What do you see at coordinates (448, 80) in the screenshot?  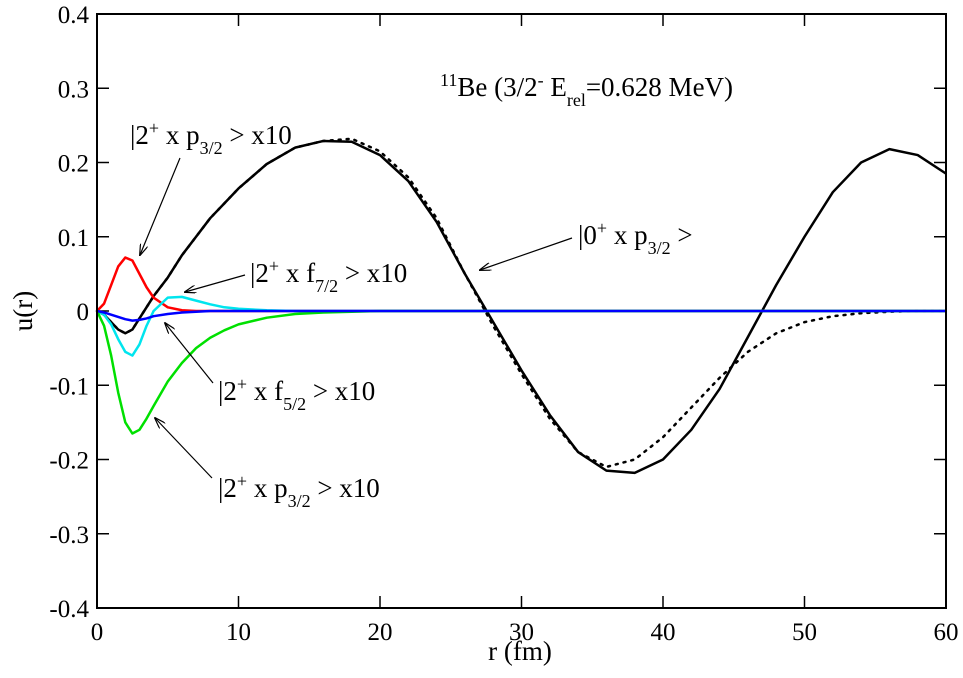 I see `title-part: 11` at bounding box center [448, 80].